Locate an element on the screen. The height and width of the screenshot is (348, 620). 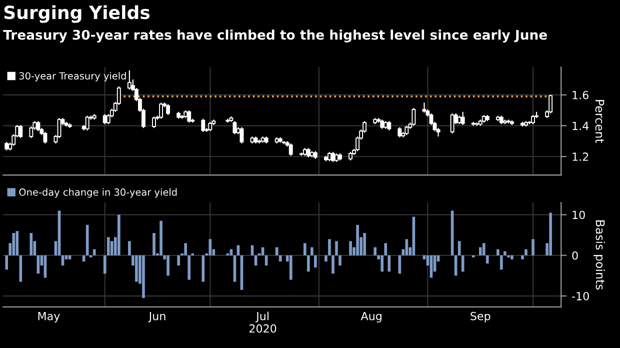
y-tick-label: -10 is located at coordinates (580, 296).